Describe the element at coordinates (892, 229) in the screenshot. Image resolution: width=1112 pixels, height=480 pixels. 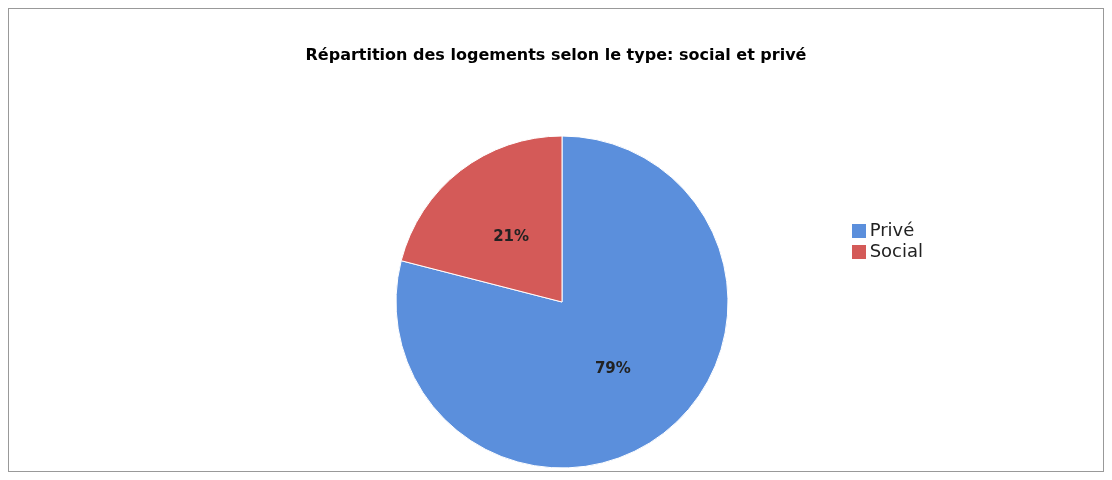
I see `legend-label: Privé` at that location.